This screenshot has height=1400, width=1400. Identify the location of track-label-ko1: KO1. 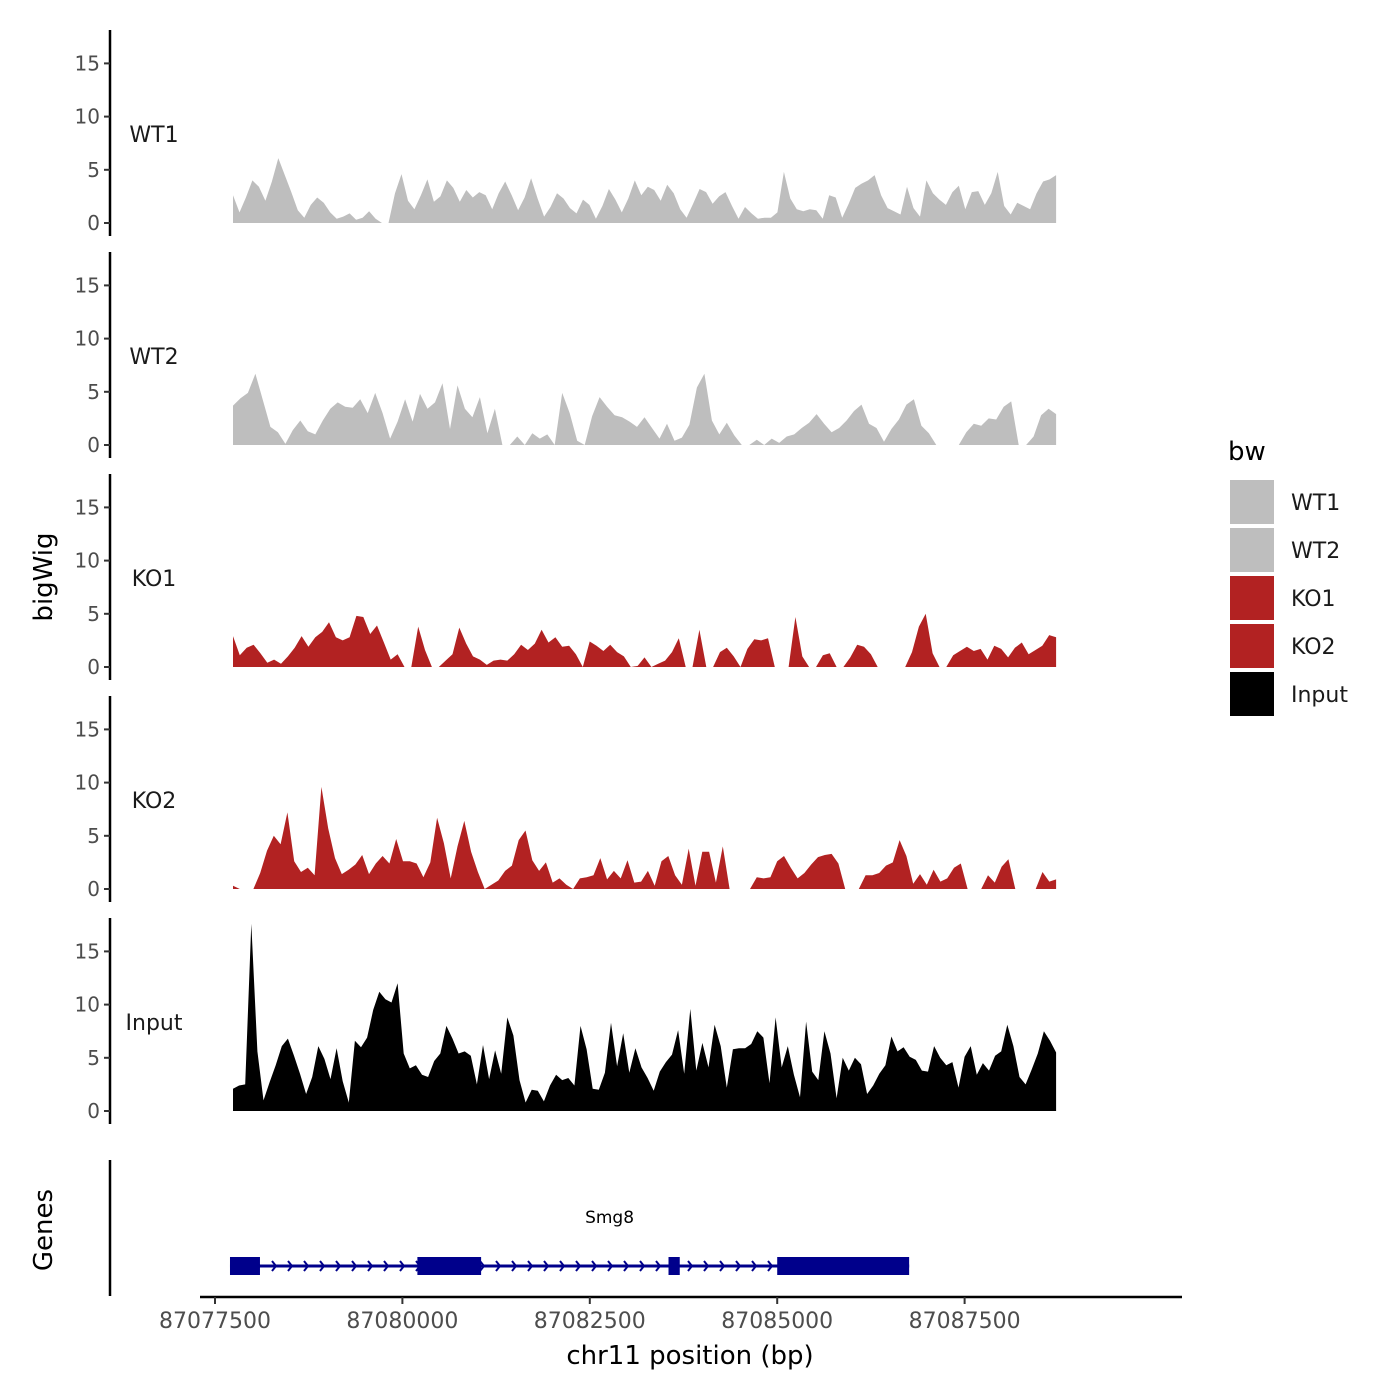
(154, 579).